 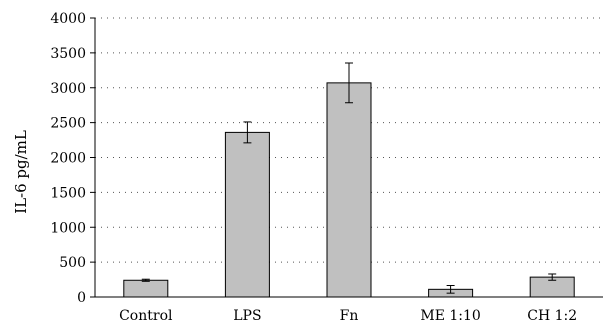 I want to click on bar-lps, so click(x=247, y=214).